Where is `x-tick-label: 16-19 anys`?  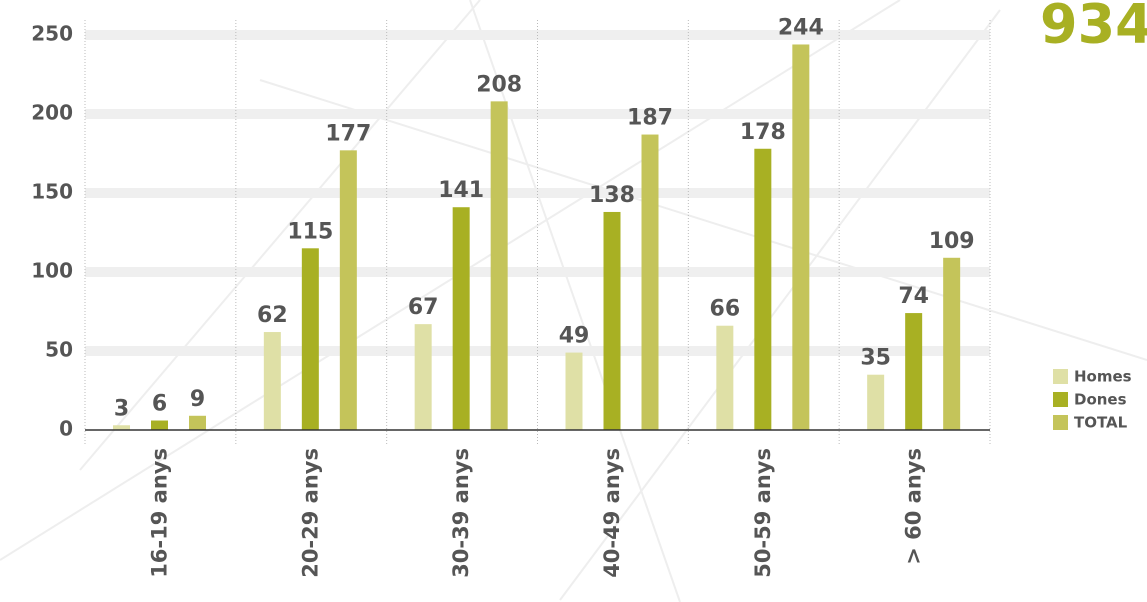 x-tick-label: 16-19 anys is located at coordinates (159, 513).